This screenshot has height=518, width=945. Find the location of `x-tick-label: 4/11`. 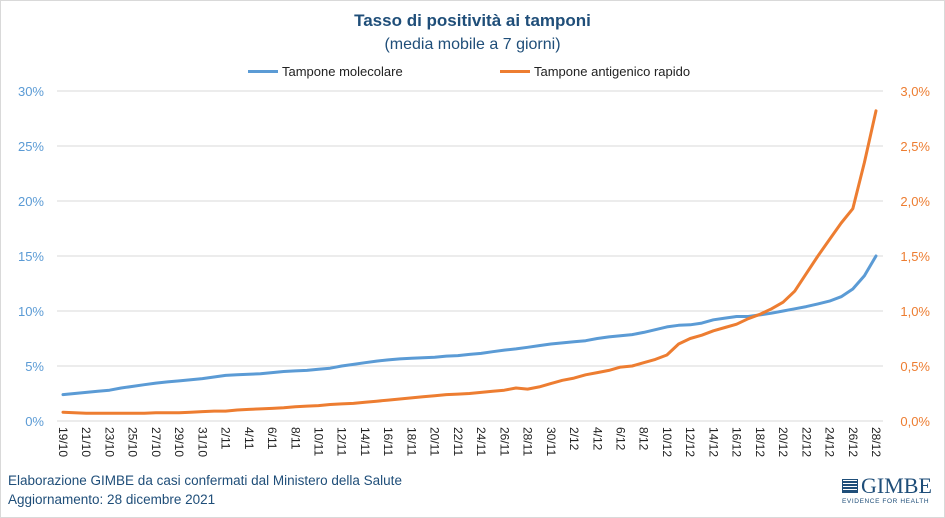

x-tick-label: 4/11 is located at coordinates (249, 438).